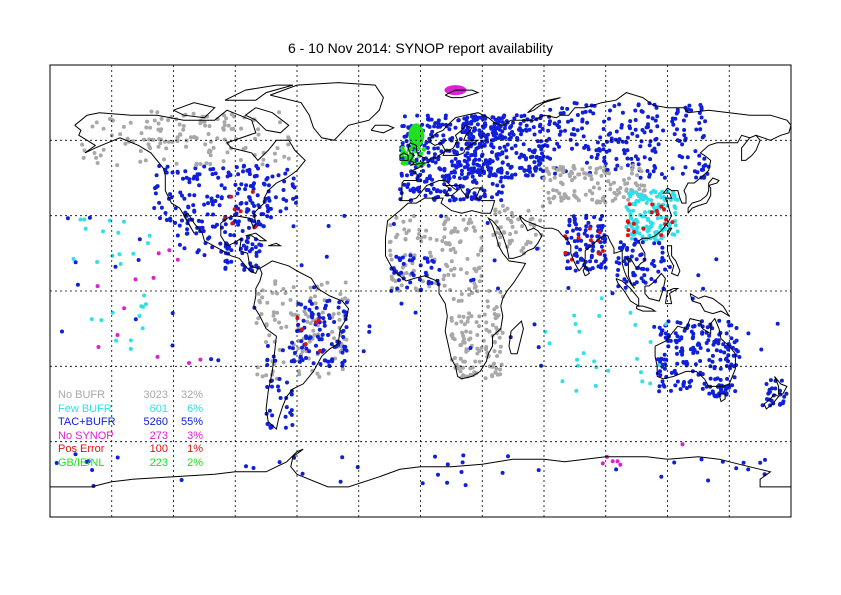  What do you see at coordinates (158, 462) in the screenshot?
I see `legend-count: 223` at bounding box center [158, 462].